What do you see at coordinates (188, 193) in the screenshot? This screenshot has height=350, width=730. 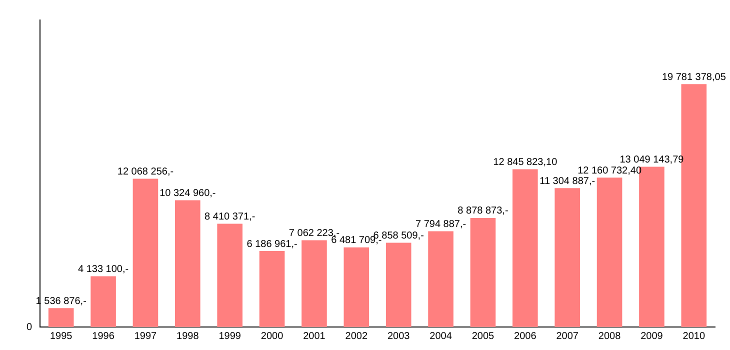 I see `data-label: 10 324 960,-` at bounding box center [188, 193].